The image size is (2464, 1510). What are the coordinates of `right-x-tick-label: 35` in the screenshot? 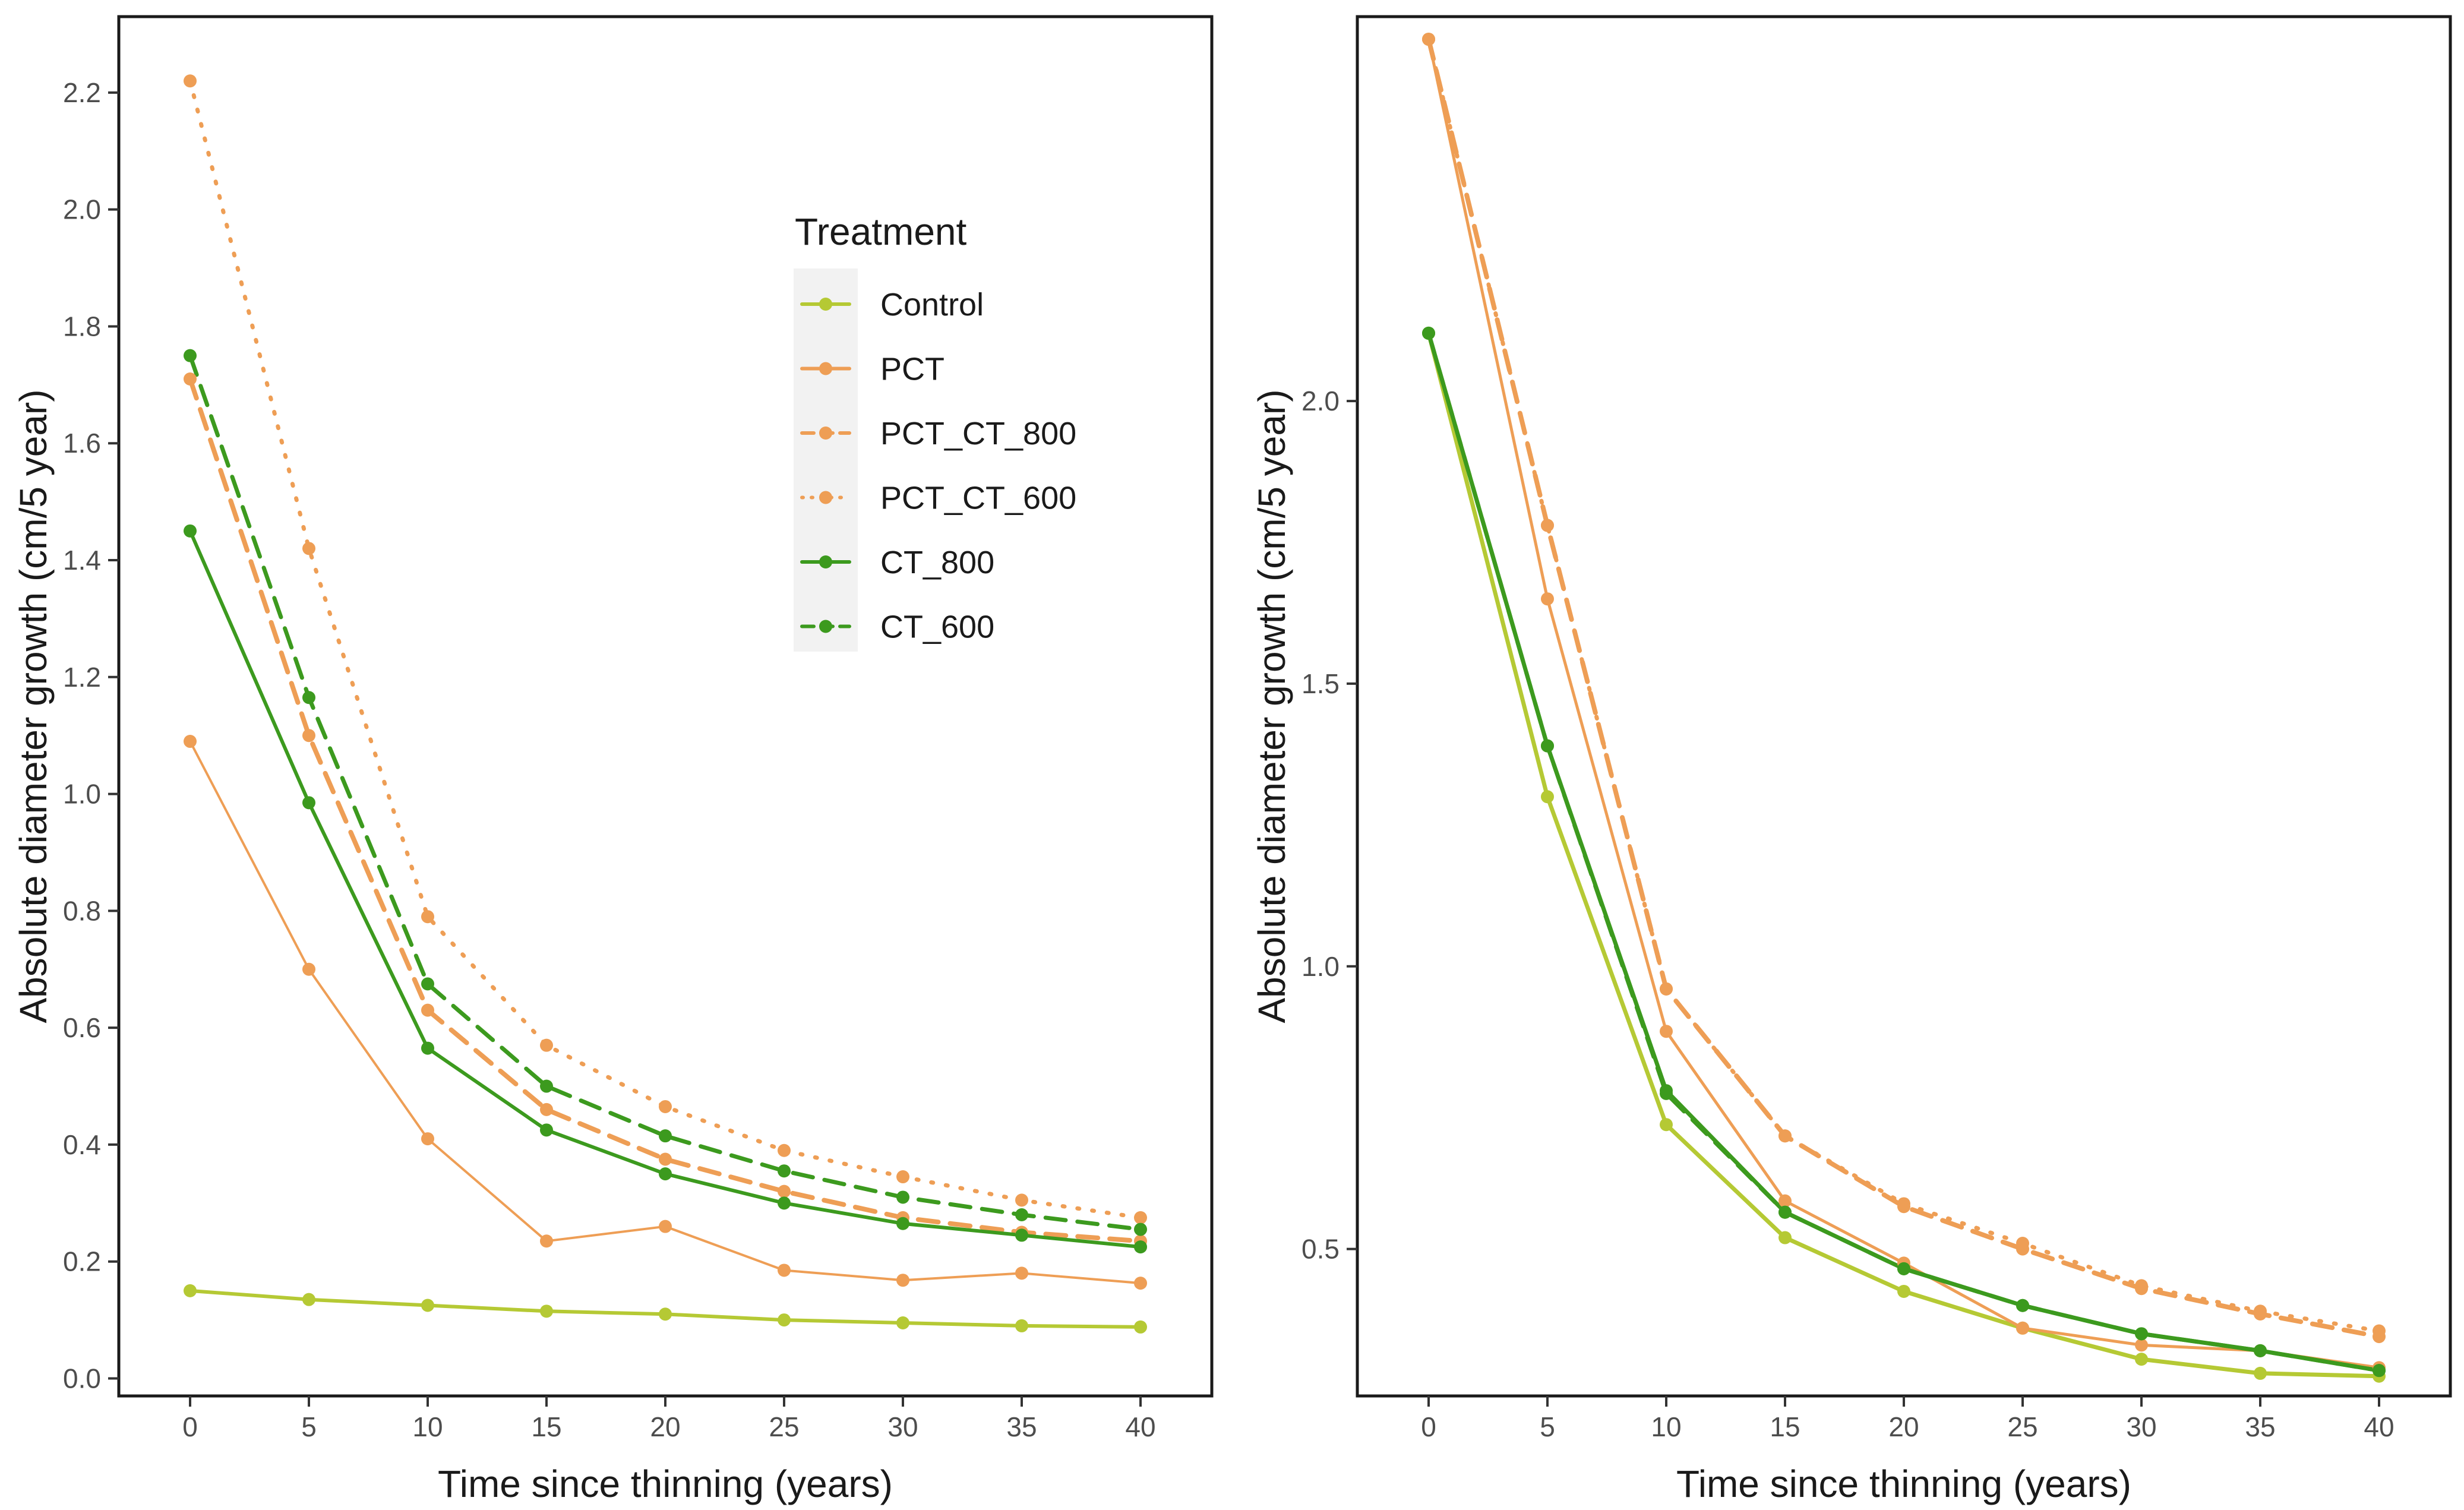 It's located at (2260, 1426).